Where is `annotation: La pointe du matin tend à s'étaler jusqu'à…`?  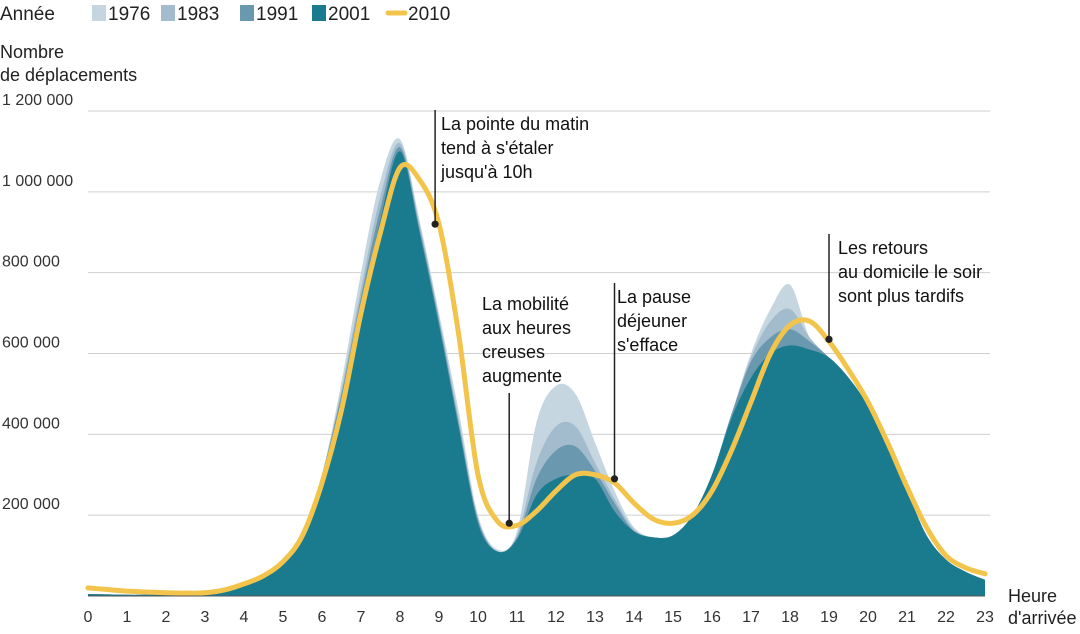 annotation: La pointe du matin tend à s'étaler jusqu'à… is located at coordinates (510, 169).